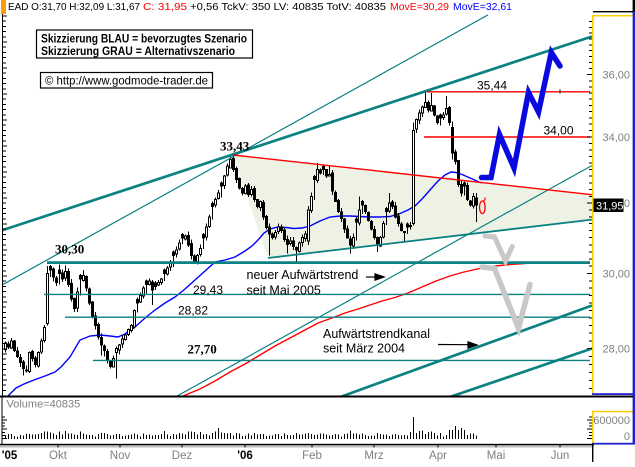 This screenshot has height=467, width=635. What do you see at coordinates (492, 86) in the screenshot?
I see `svg-text: 35,44` at bounding box center [492, 86].